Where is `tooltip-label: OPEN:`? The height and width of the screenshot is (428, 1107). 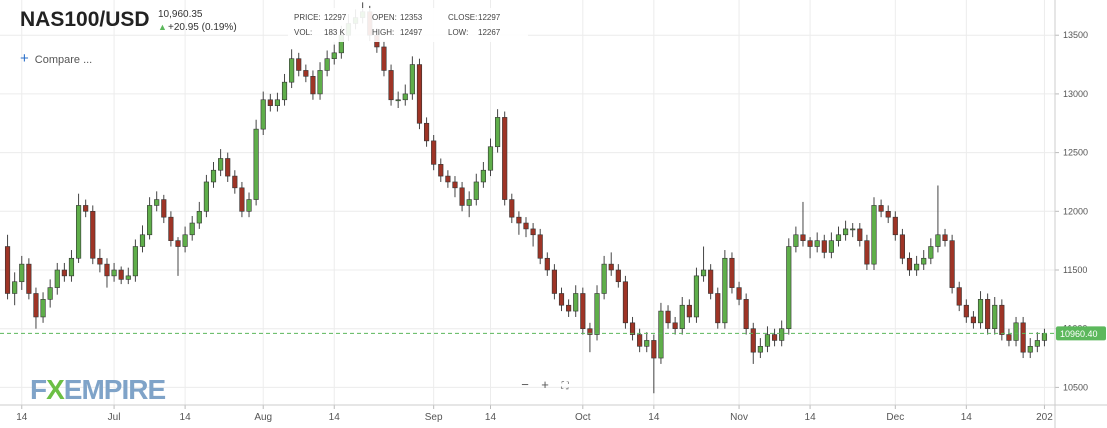
tooltip-label: OPEN: is located at coordinates (384, 17).